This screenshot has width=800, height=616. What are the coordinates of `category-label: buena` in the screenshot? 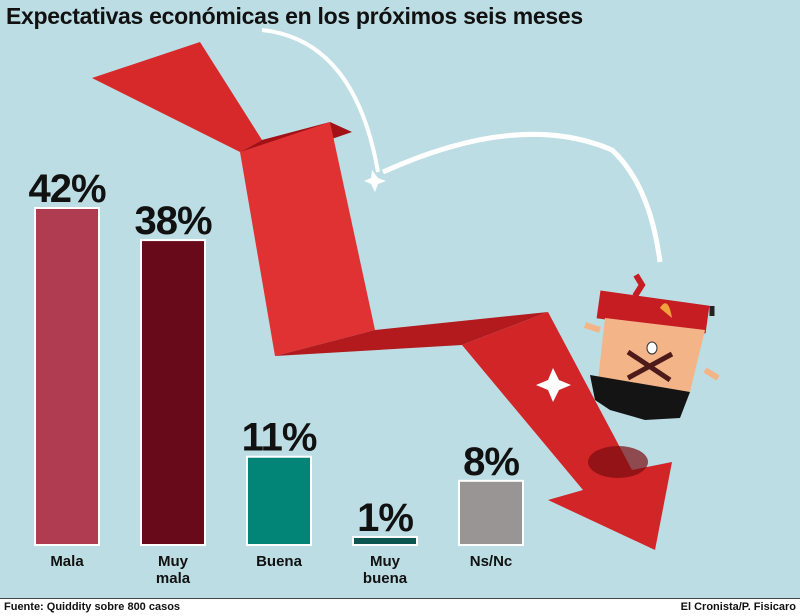 It's located at (385, 578).